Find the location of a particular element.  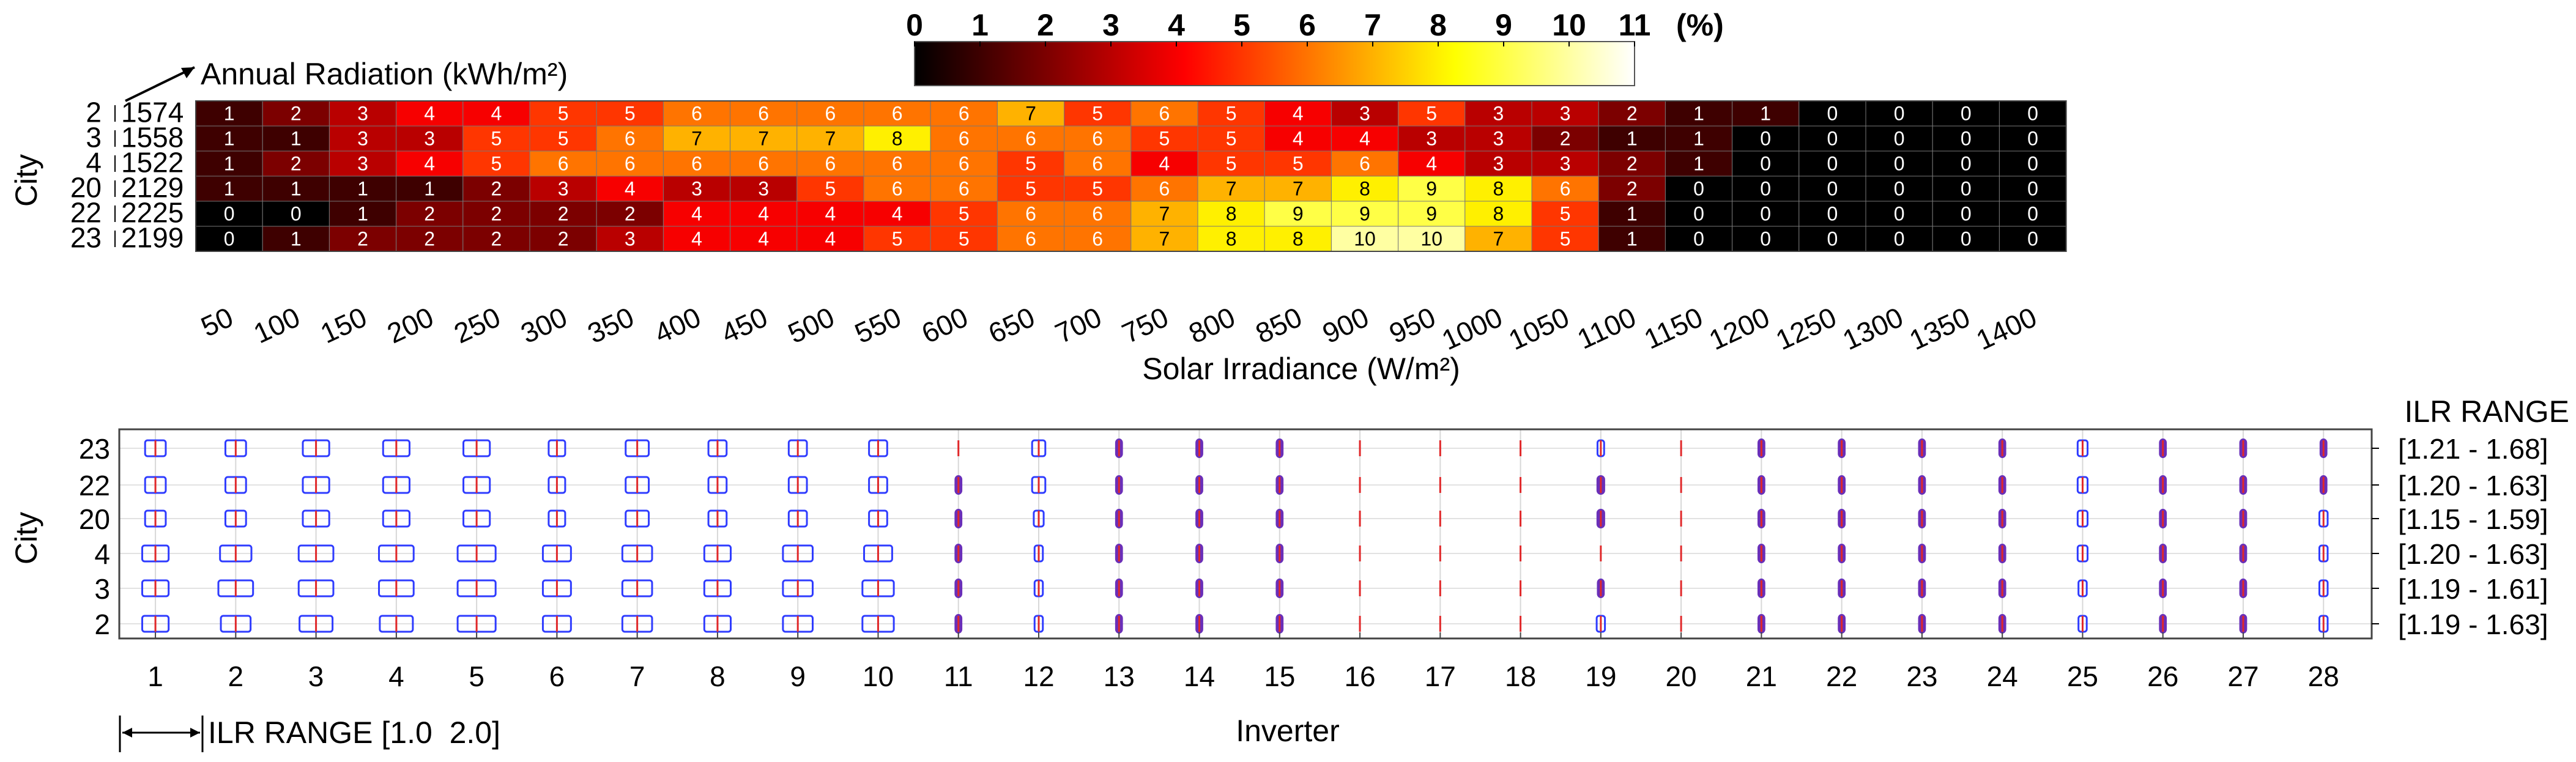

ilr-range-label: [1.20 - 1.63] is located at coordinates (2473, 485).